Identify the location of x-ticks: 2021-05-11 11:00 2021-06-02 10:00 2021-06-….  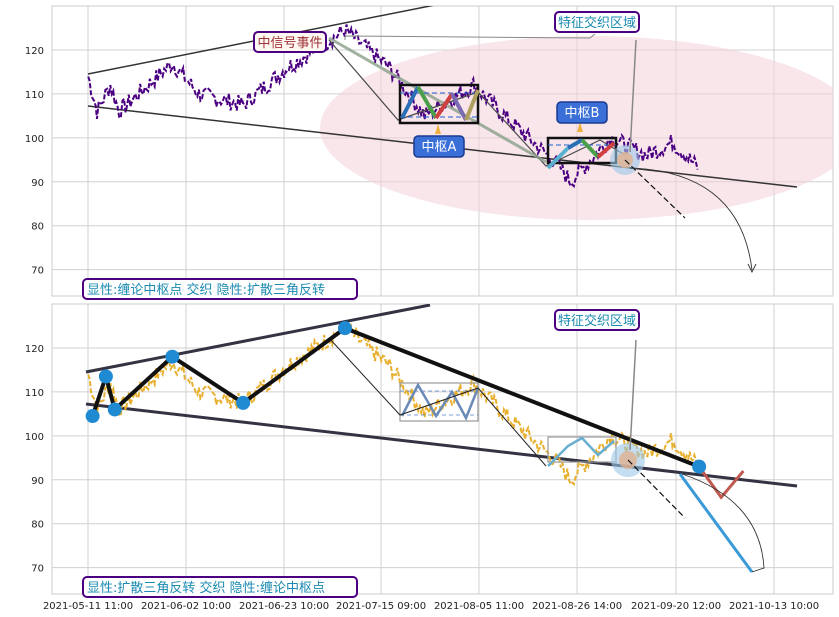
(431, 606).